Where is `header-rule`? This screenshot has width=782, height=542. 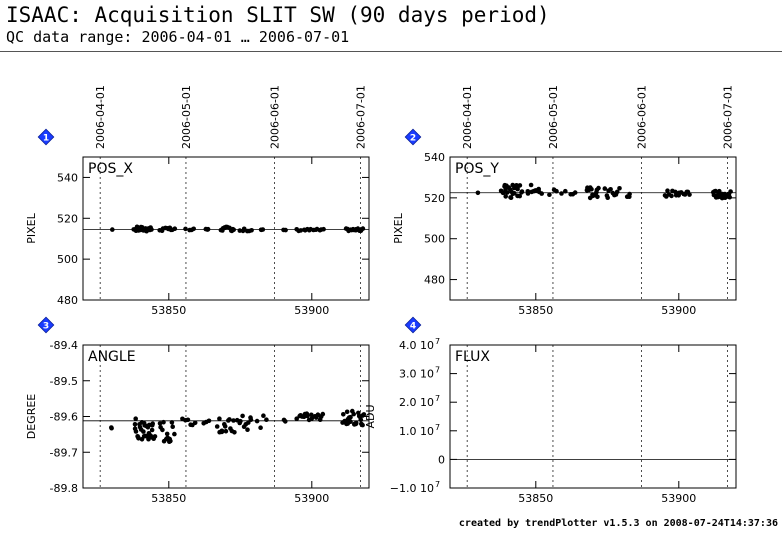 header-rule is located at coordinates (391, 51).